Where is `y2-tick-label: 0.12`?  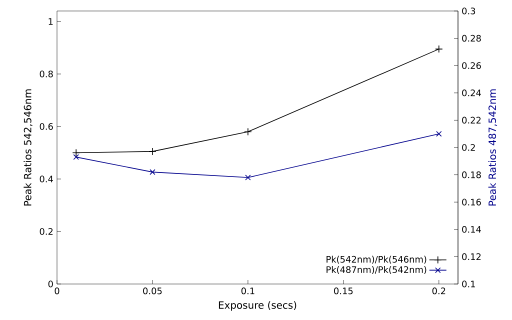
y2-tick-label: 0.12 is located at coordinates (471, 256).